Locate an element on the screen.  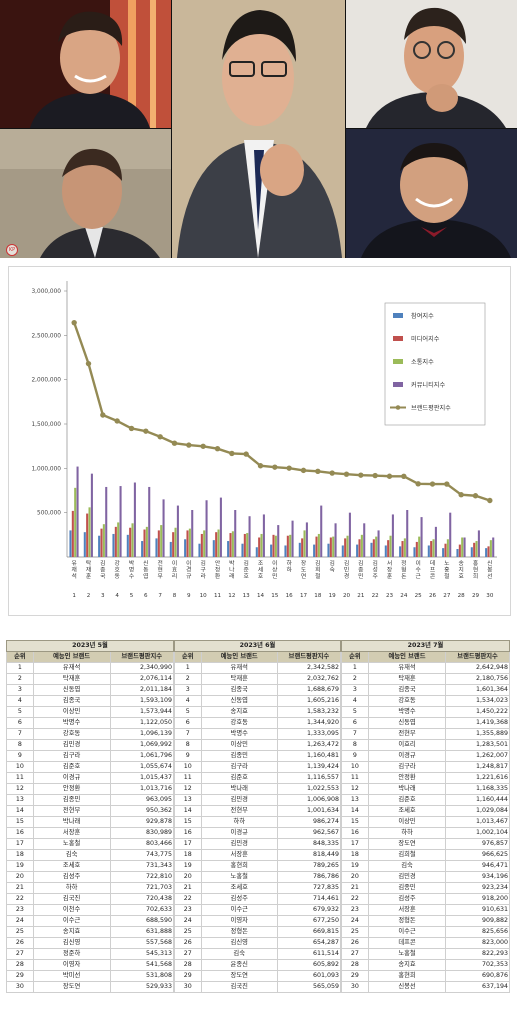
legend-swatch-미디어지수 is located at coordinates (398, 338).